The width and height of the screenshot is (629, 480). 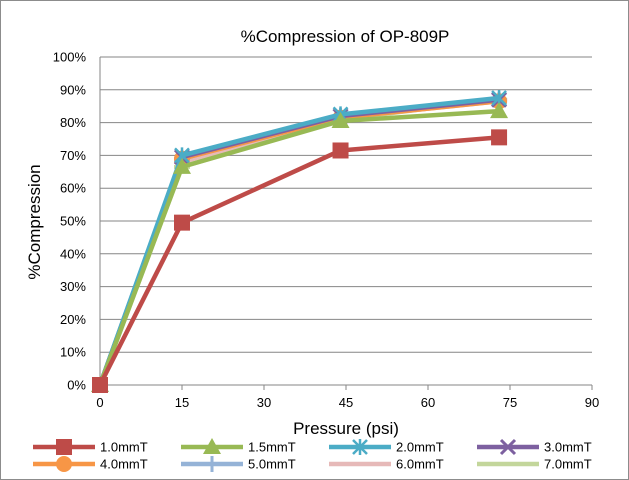 What do you see at coordinates (182, 402) in the screenshot?
I see `x-tick-label: 15` at bounding box center [182, 402].